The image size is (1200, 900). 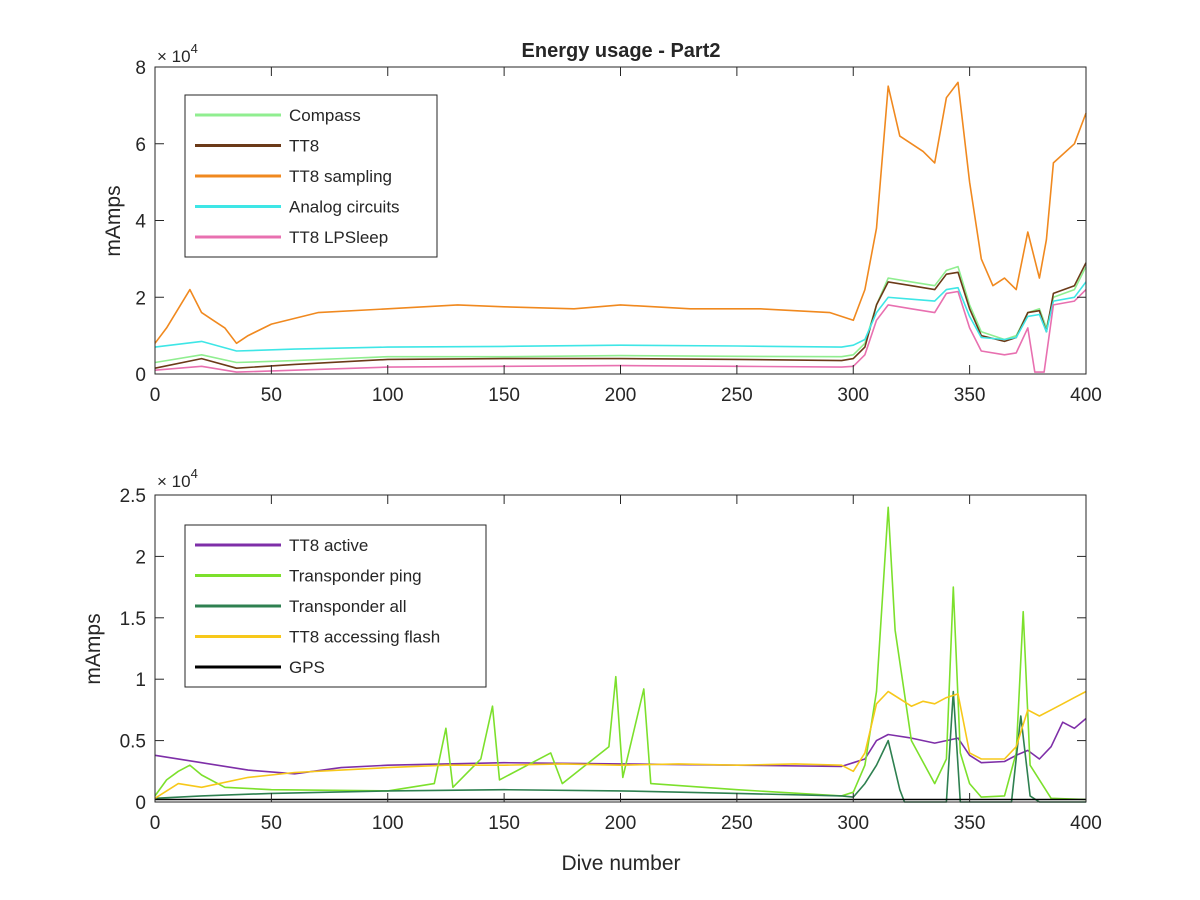 What do you see at coordinates (93, 648) in the screenshot?
I see `bottom-y-axis-label: mAmps` at bounding box center [93, 648].